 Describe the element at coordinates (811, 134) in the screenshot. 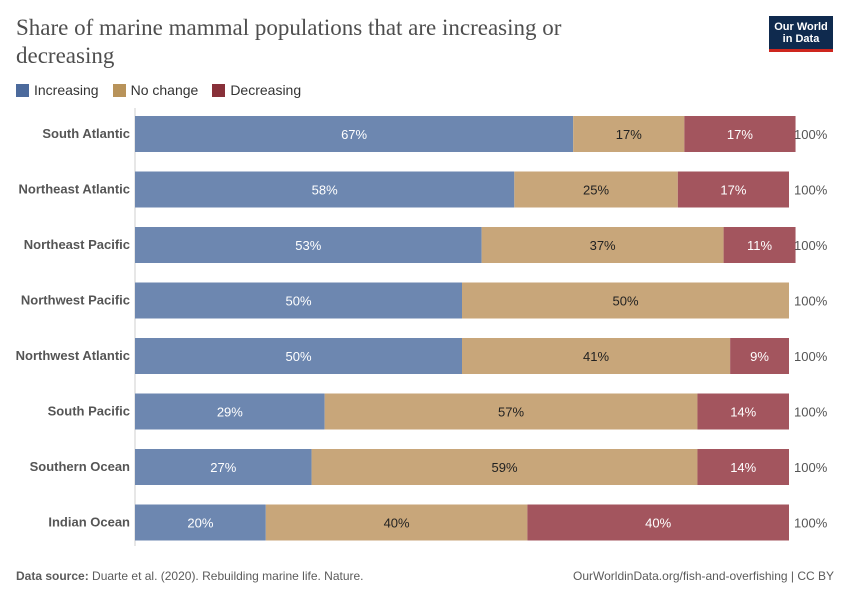

I see `total-label-south-atlantic: 100%` at that location.